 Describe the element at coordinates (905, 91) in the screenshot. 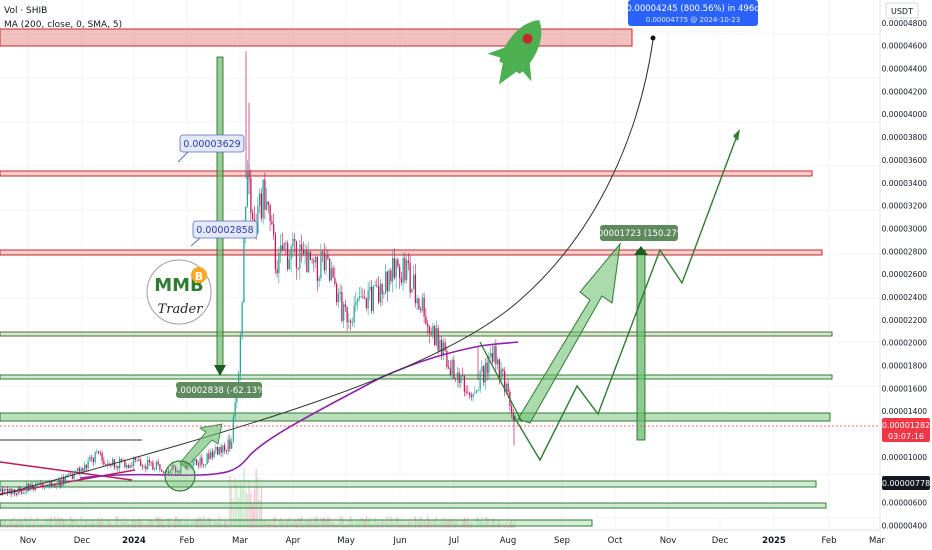

I see `y-tick-label: 0.00004200` at that location.